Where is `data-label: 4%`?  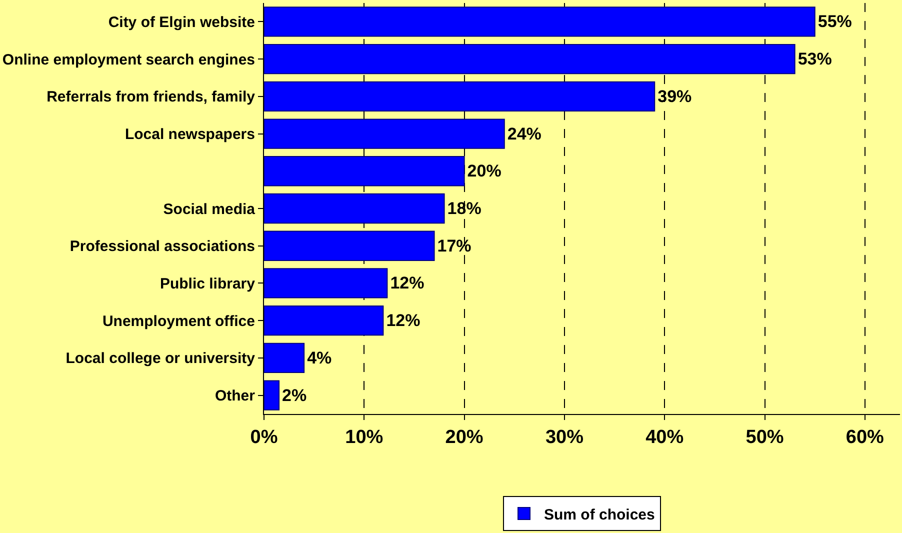
data-label: 4% is located at coordinates (319, 358).